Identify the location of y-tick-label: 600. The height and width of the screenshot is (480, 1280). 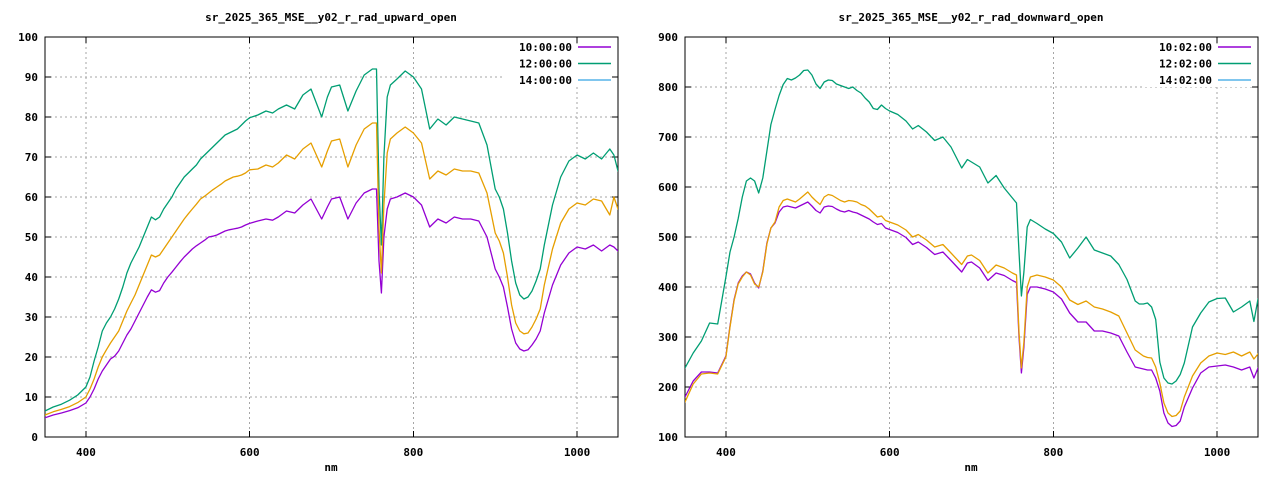
(668, 187).